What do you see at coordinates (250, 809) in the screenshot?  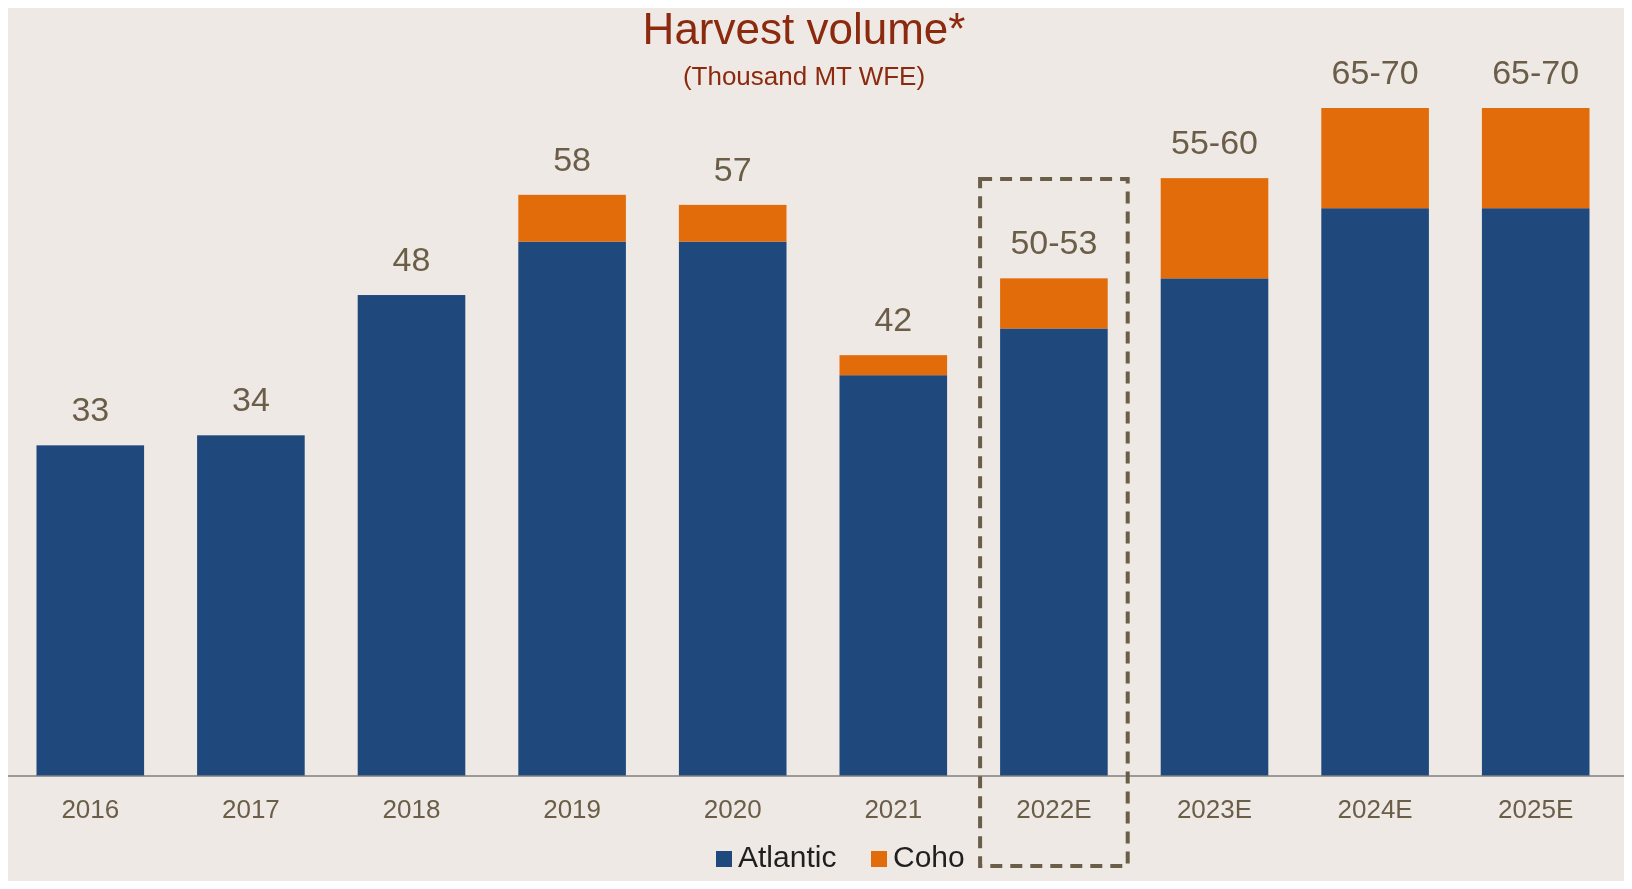 I see `x-tick-label: 2017` at bounding box center [250, 809].